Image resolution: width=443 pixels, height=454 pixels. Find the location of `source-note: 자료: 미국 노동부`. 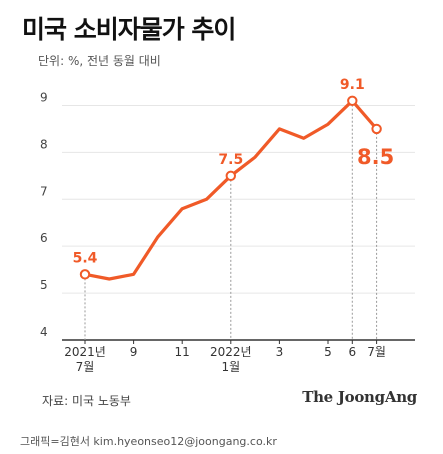

source-note: 자료: 미국 노동부 is located at coordinates (86, 401).